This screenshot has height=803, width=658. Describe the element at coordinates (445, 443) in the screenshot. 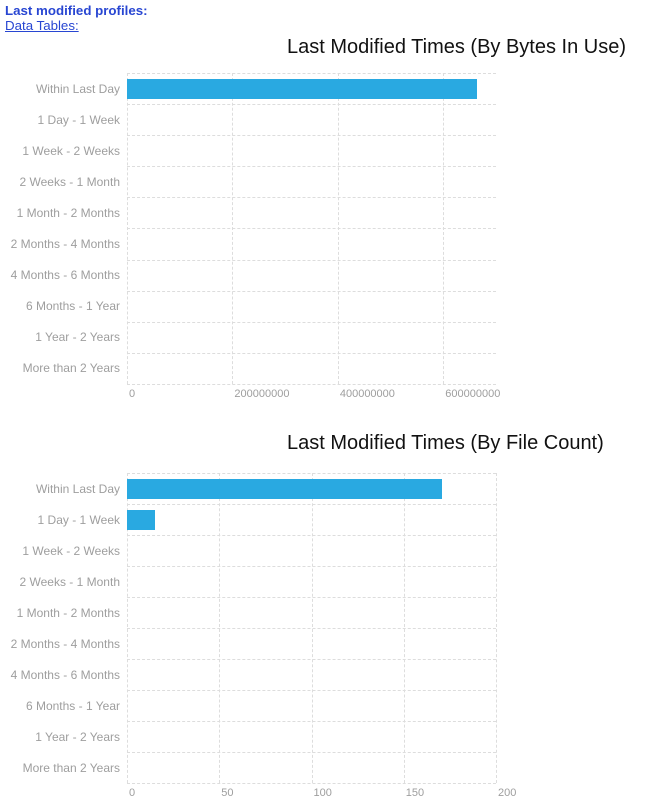

I see `chart-title-file-count: Last Modified Times (By File Count)` at that location.